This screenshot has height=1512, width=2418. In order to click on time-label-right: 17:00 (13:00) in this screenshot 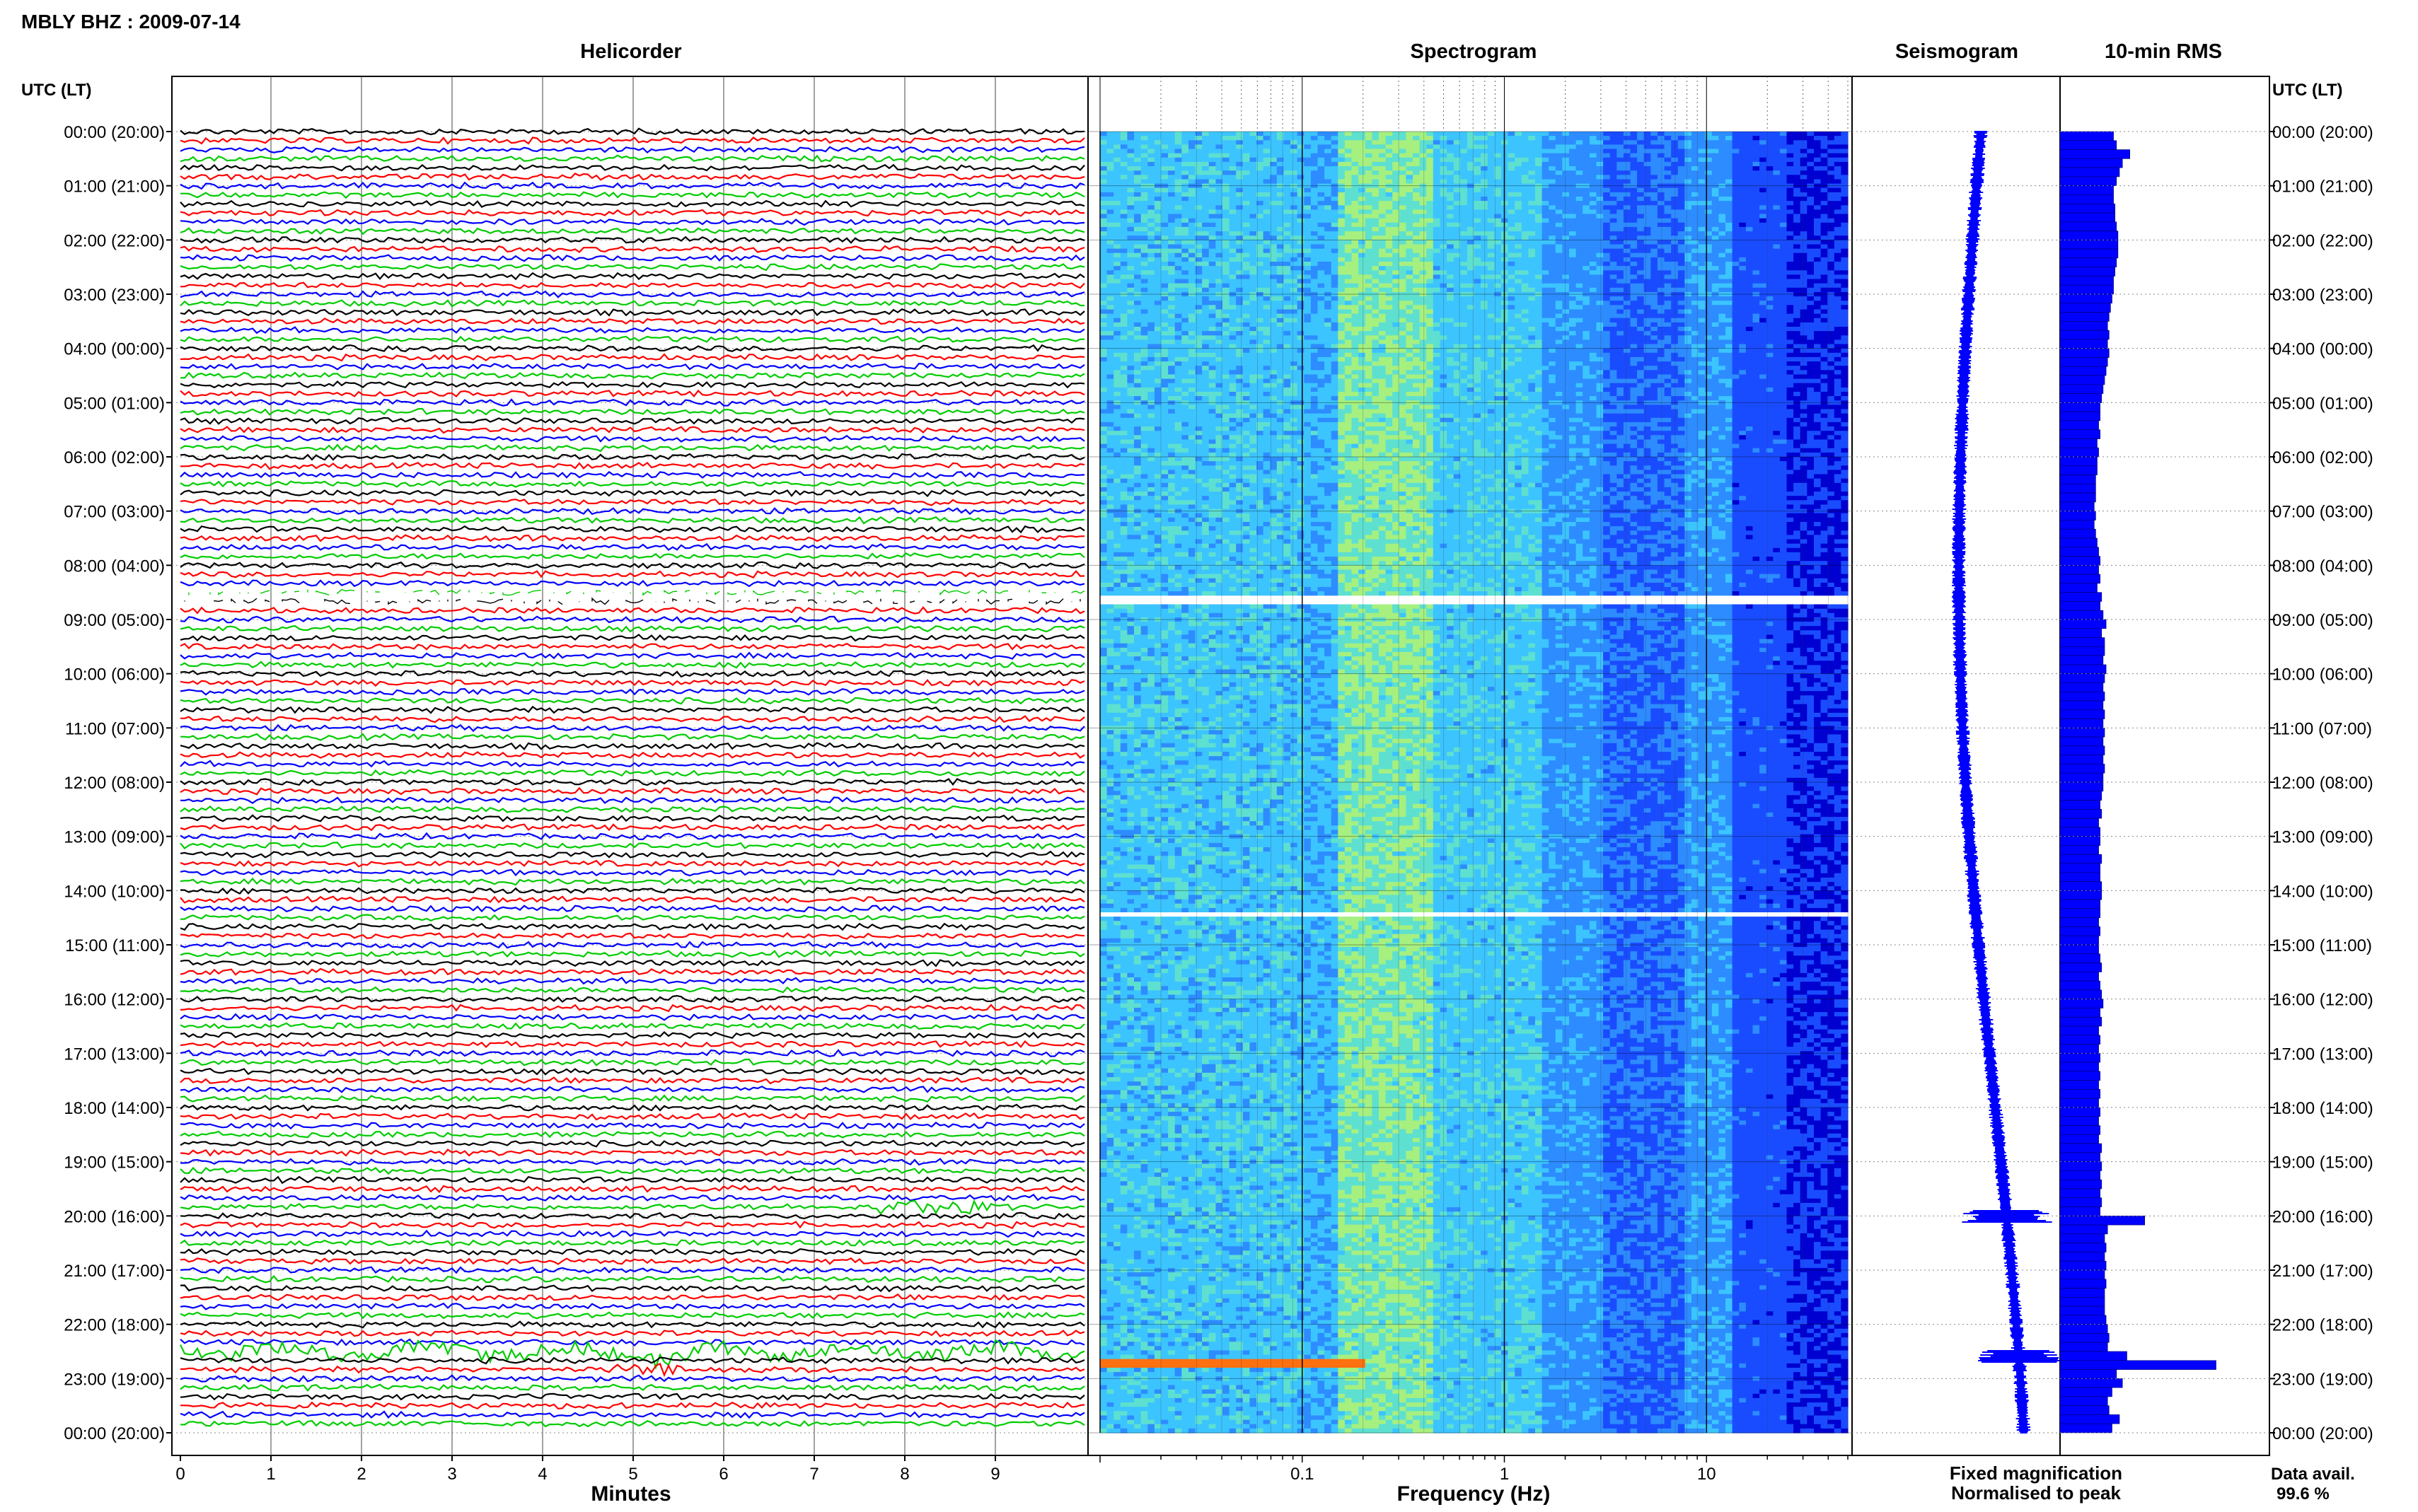, I will do `click(2322, 1054)`.